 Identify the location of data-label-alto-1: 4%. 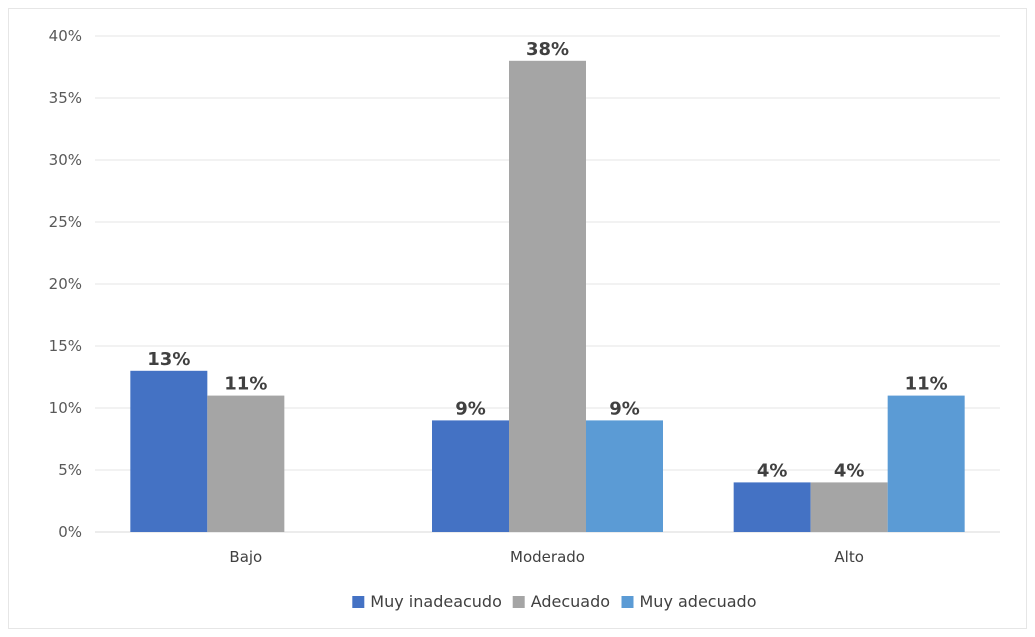
(772, 470).